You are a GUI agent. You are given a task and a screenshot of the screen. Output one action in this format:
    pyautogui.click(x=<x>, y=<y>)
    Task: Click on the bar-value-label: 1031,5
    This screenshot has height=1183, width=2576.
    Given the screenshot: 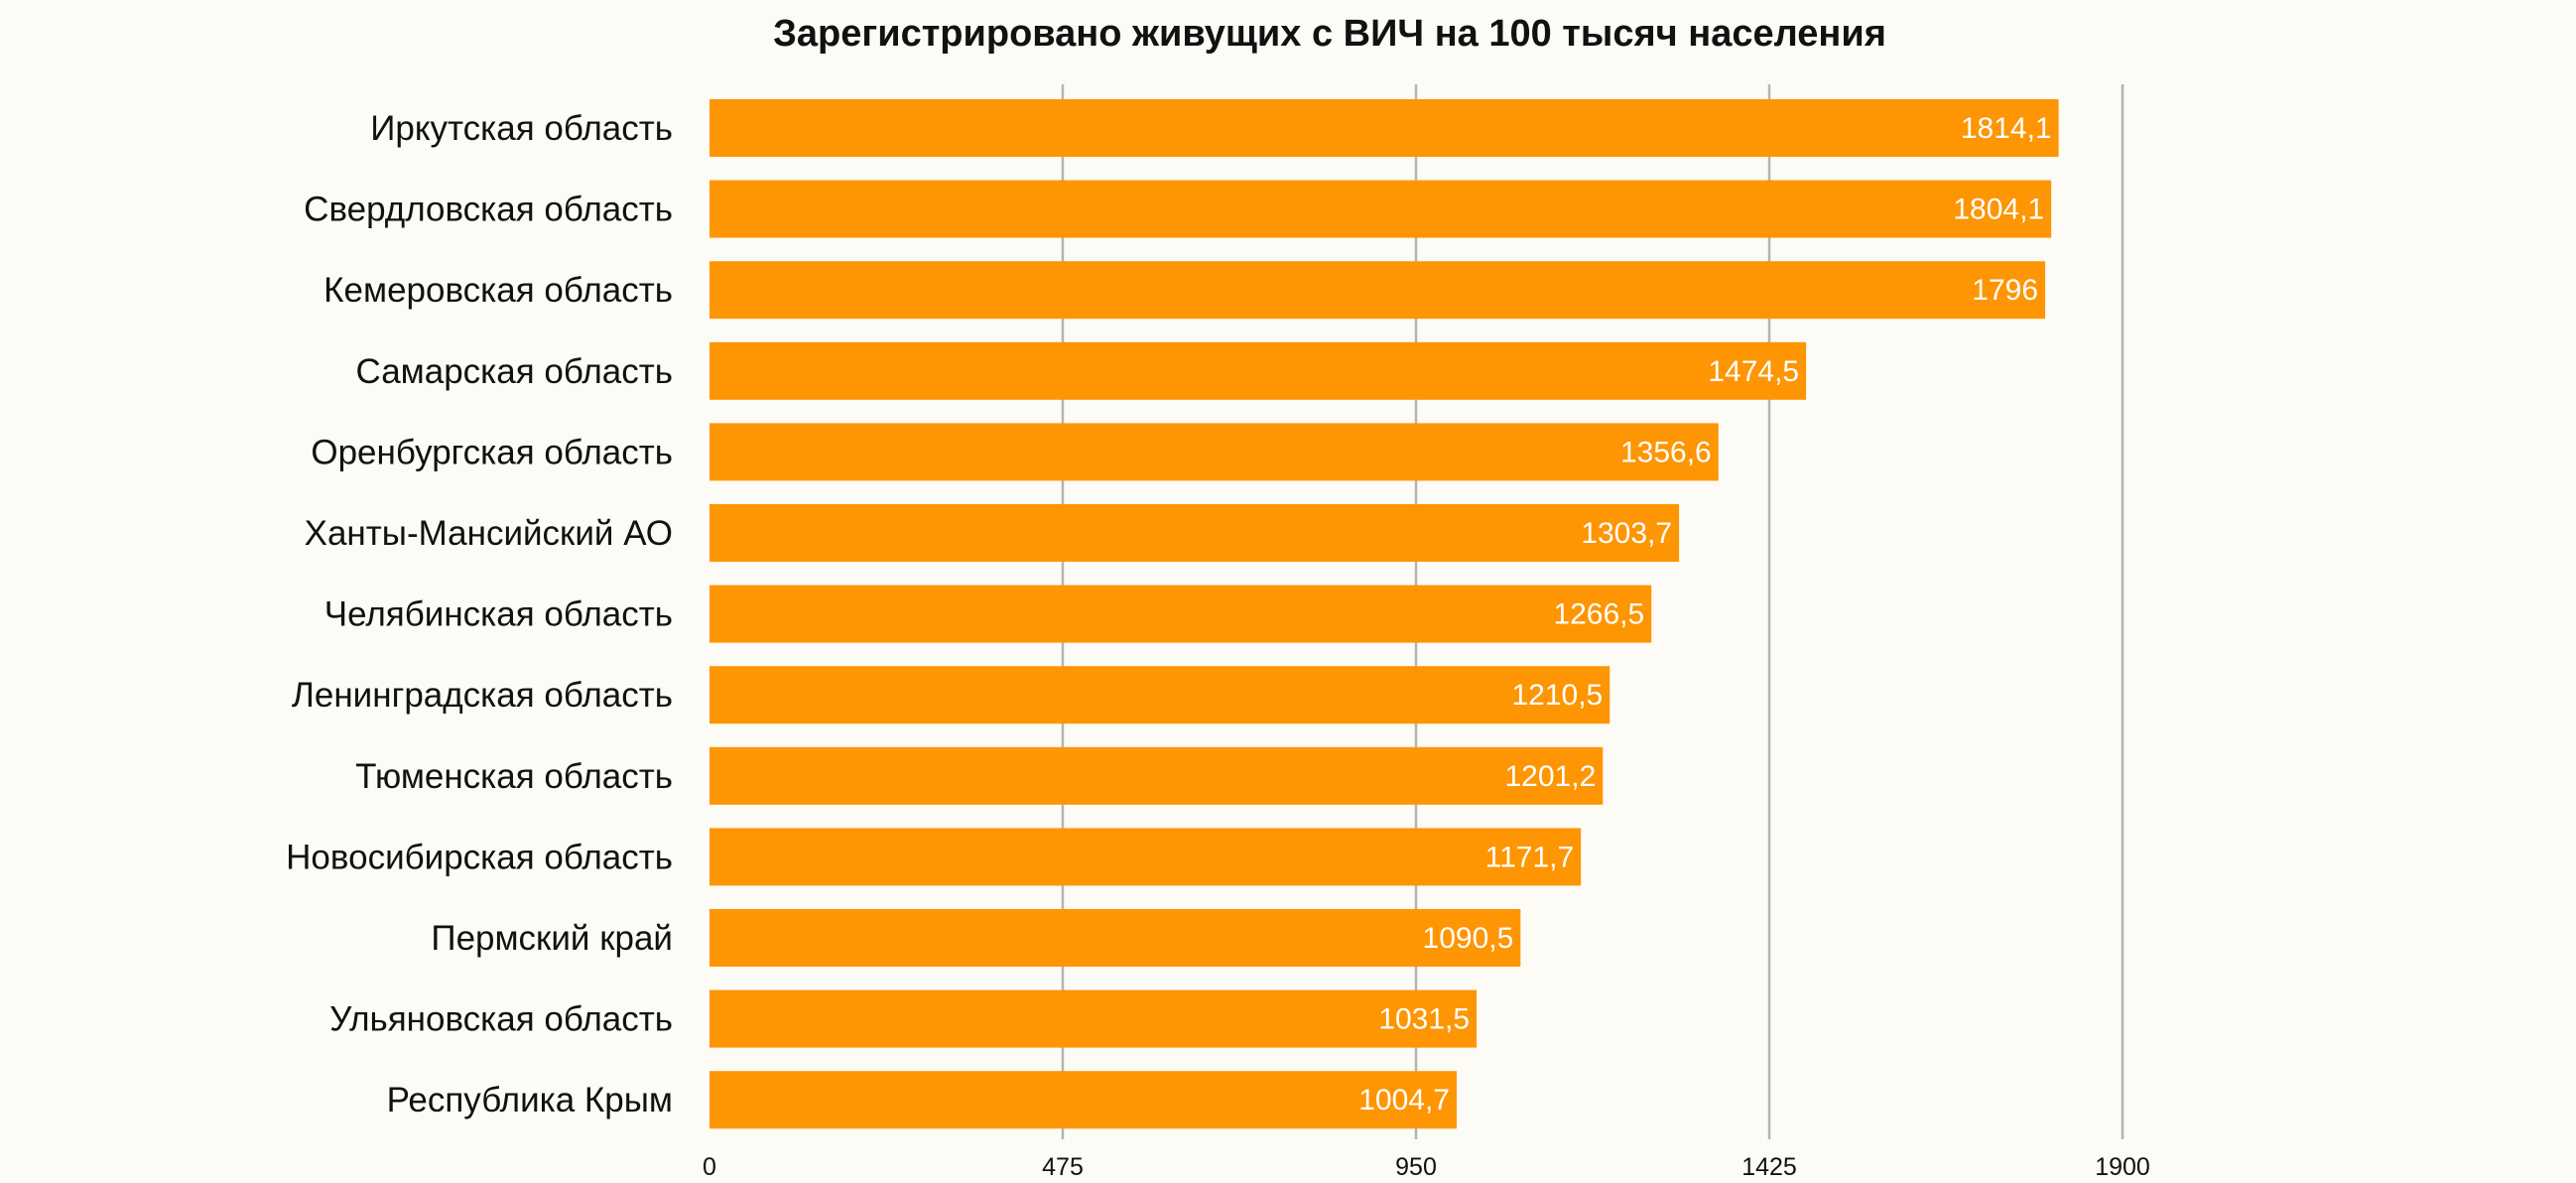 What is the action you would take?
    pyautogui.click(x=1424, y=1019)
    